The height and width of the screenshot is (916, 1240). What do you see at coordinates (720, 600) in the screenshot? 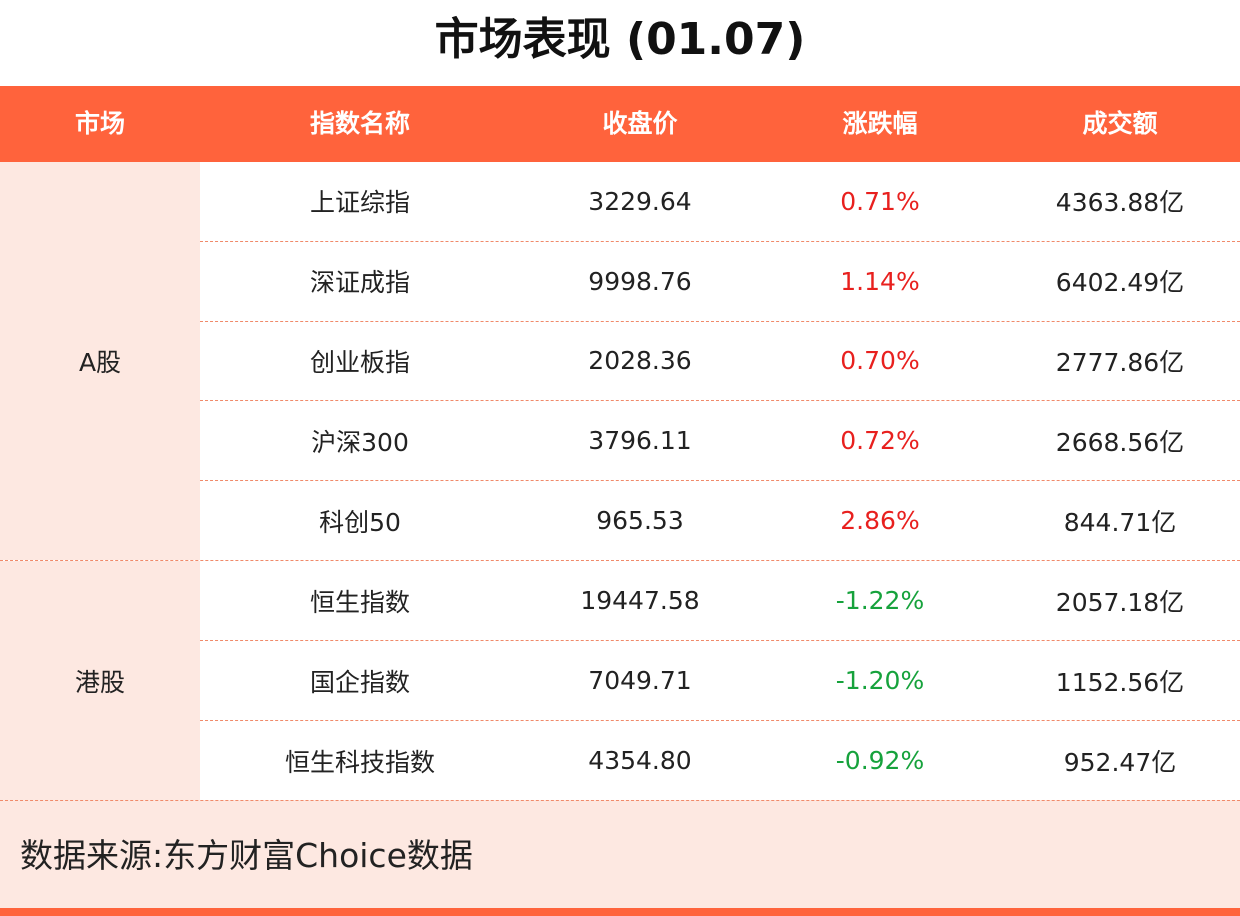
I see `table-row: 恒生指数 19447.58 -1.22% 2057.18亿` at bounding box center [720, 600].